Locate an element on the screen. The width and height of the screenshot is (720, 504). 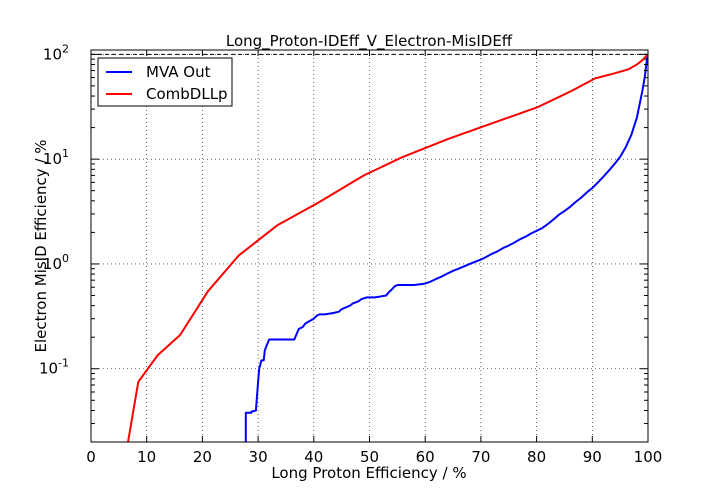
x-tick-label: 100 is located at coordinates (648, 457).